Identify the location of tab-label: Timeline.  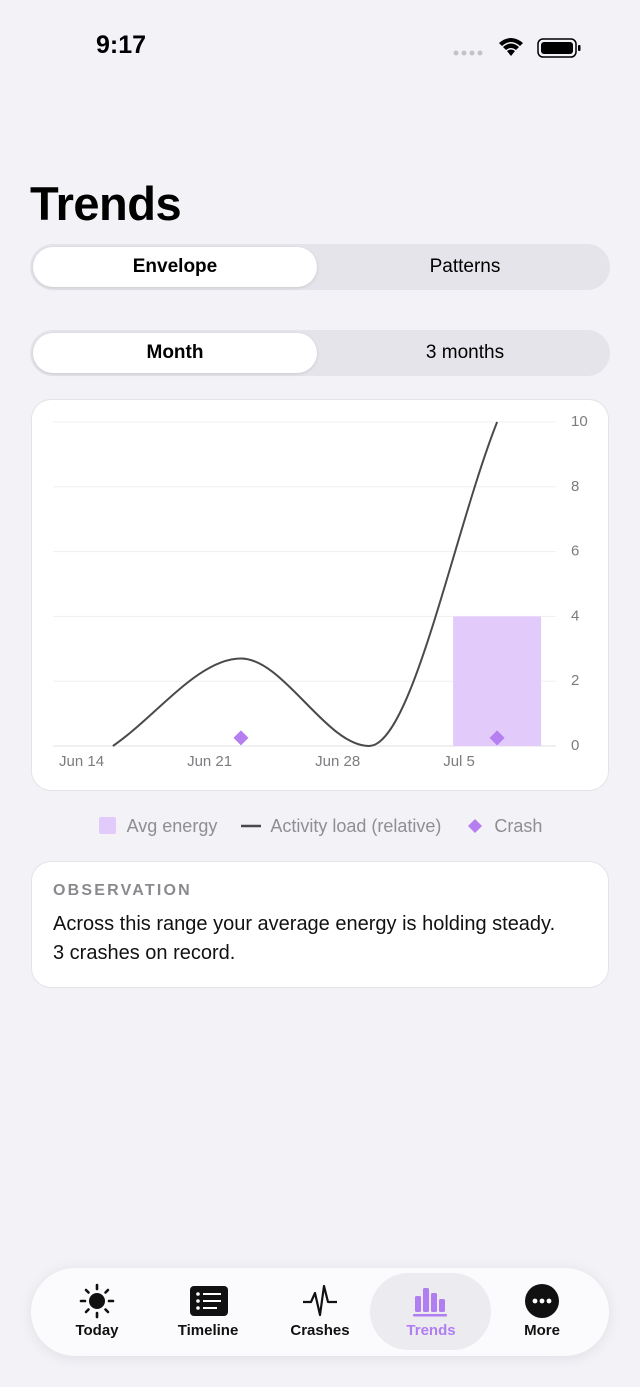
(208, 1330).